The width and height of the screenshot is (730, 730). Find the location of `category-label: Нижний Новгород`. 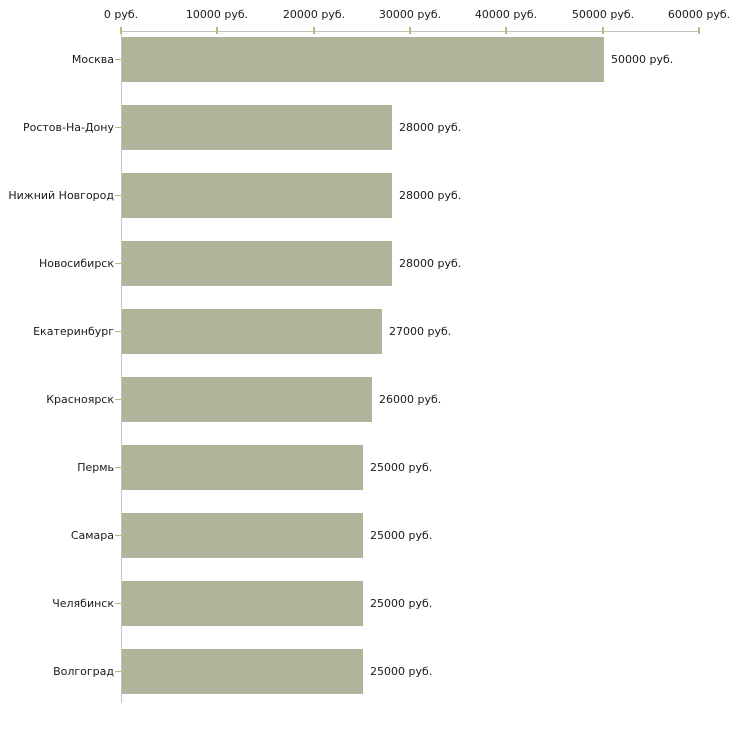

category-label: Нижний Новгород is located at coordinates (61, 195).